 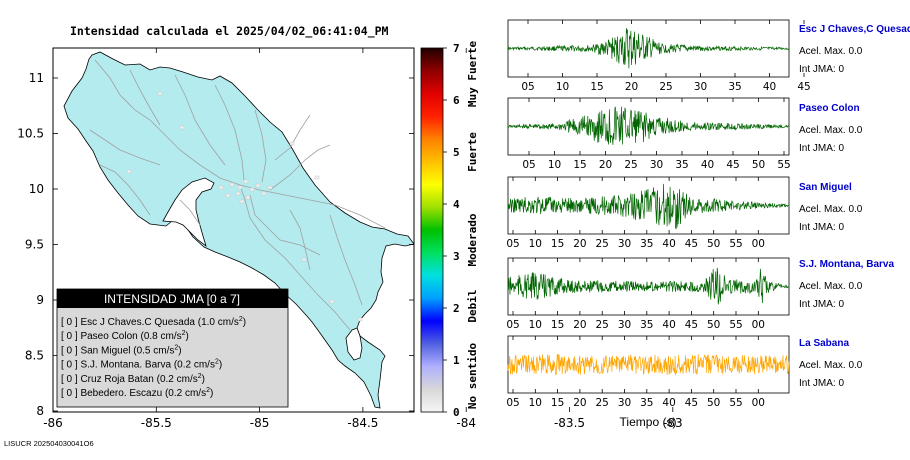 What do you see at coordinates (138, 322) in the screenshot?
I see `legend-item-name: Esc J Chaves.C Quesada` at bounding box center [138, 322].